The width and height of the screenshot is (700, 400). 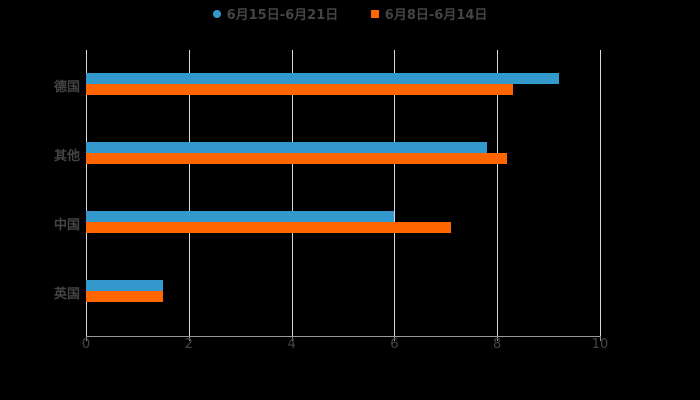 What do you see at coordinates (66, 294) in the screenshot?
I see `category-label: 英国` at bounding box center [66, 294].